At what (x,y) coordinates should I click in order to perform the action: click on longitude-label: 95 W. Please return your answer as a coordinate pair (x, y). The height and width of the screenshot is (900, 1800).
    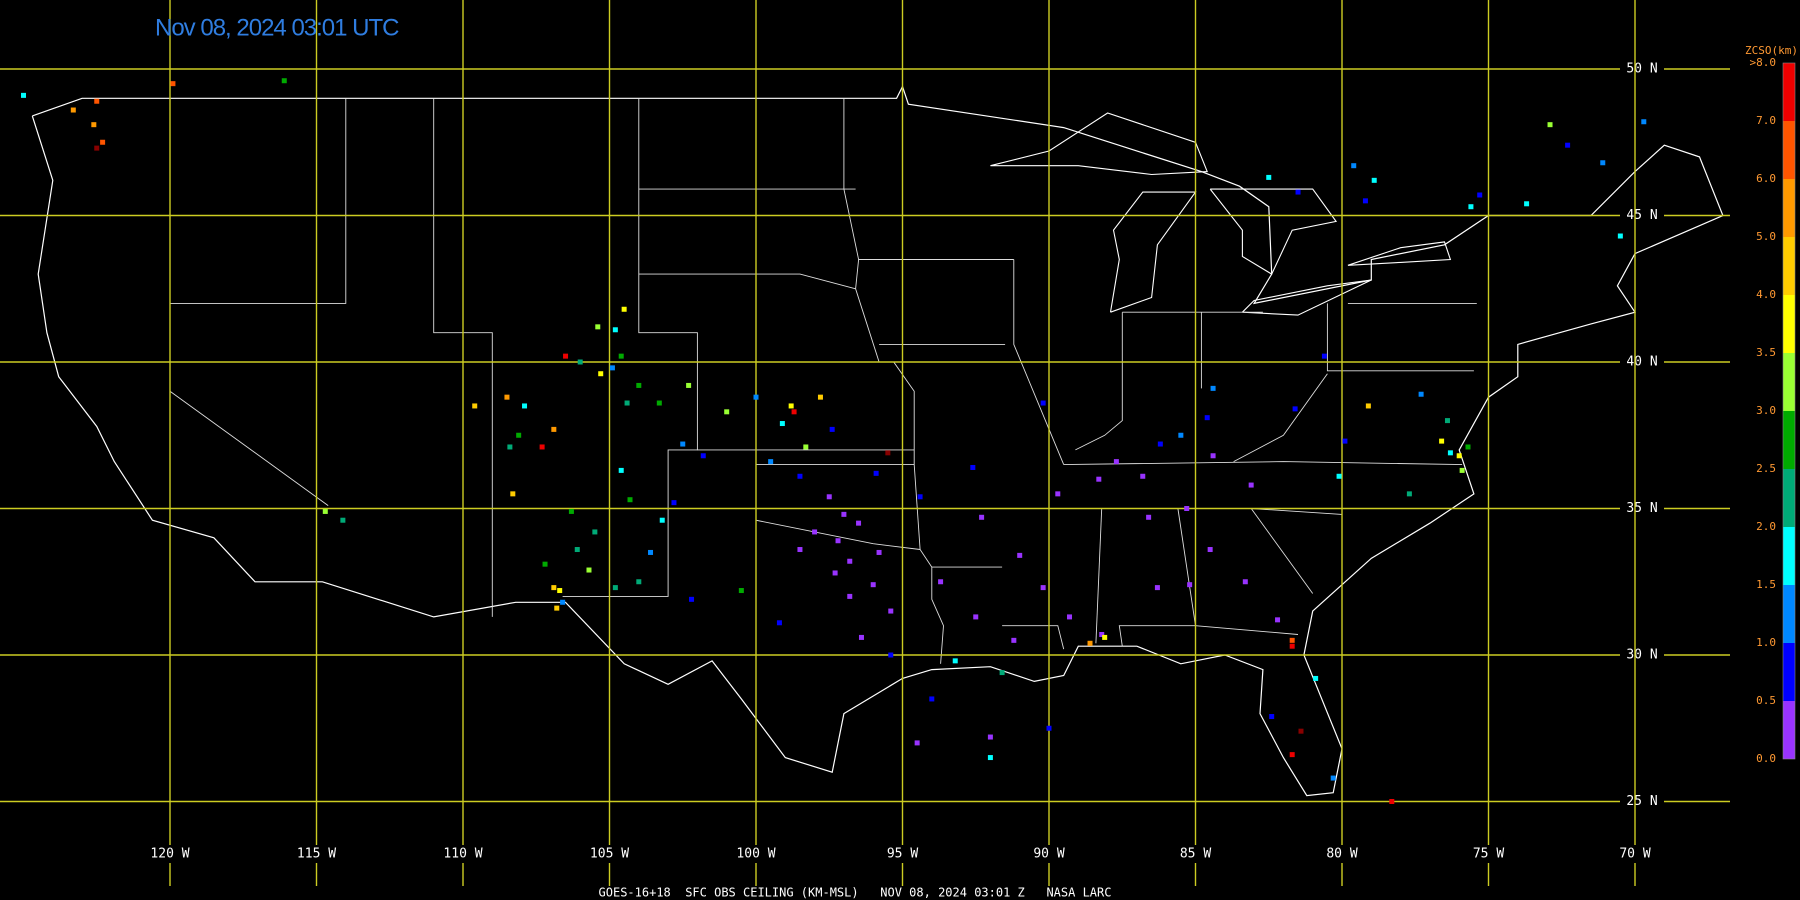
    Looking at the image, I should click on (902, 854).